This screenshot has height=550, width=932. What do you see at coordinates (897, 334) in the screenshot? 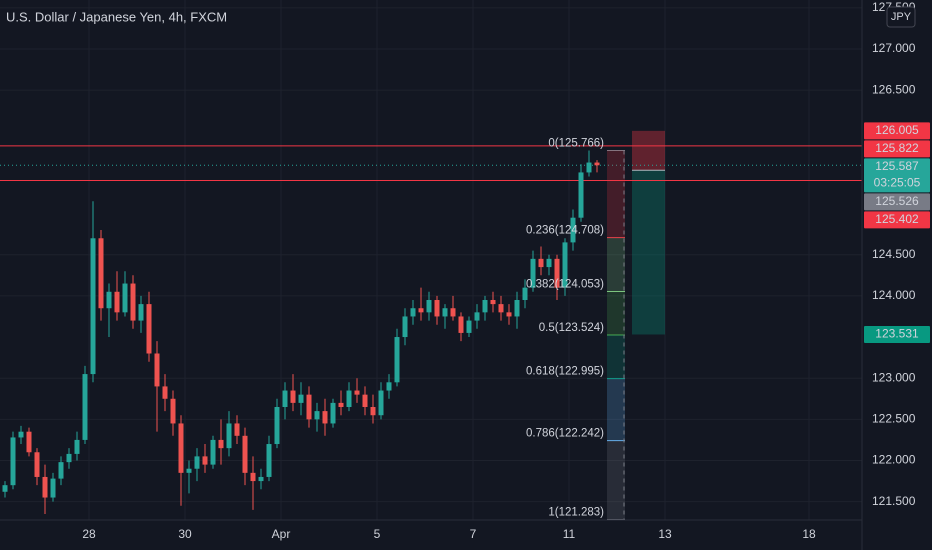
I see `price-label: 123.531` at bounding box center [897, 334].